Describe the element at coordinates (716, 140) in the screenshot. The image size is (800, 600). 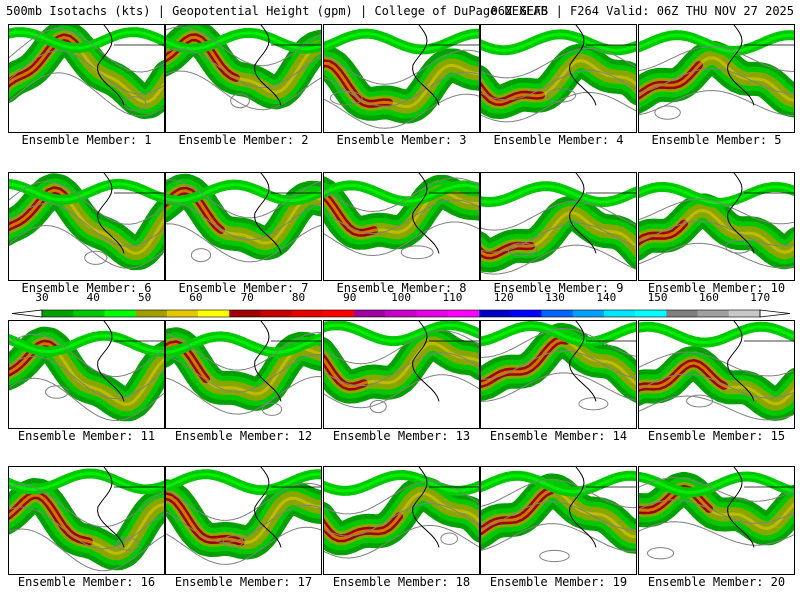
I see `ensemble-member-label-5: Ensemble Member: 5` at that location.